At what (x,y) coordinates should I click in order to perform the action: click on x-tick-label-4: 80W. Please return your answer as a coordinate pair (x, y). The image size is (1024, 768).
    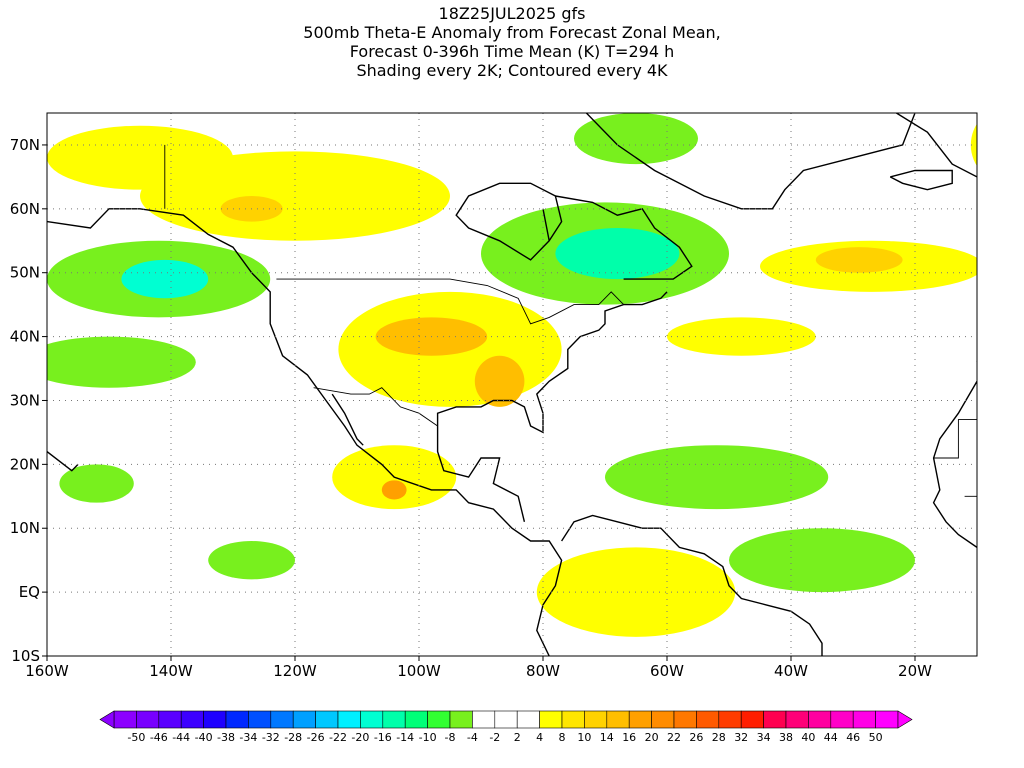
    Looking at the image, I should click on (543, 671).